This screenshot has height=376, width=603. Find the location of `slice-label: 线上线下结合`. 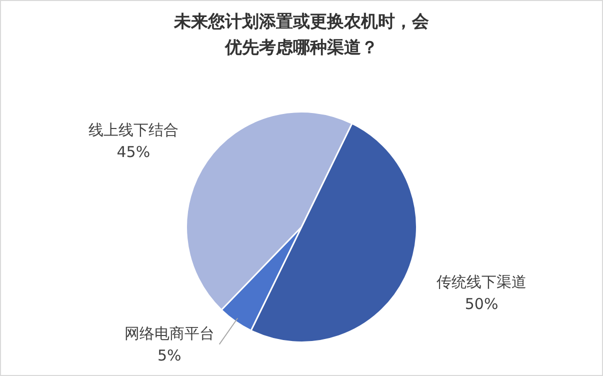

slice-label: 线上线下结合 is located at coordinates (133, 129).